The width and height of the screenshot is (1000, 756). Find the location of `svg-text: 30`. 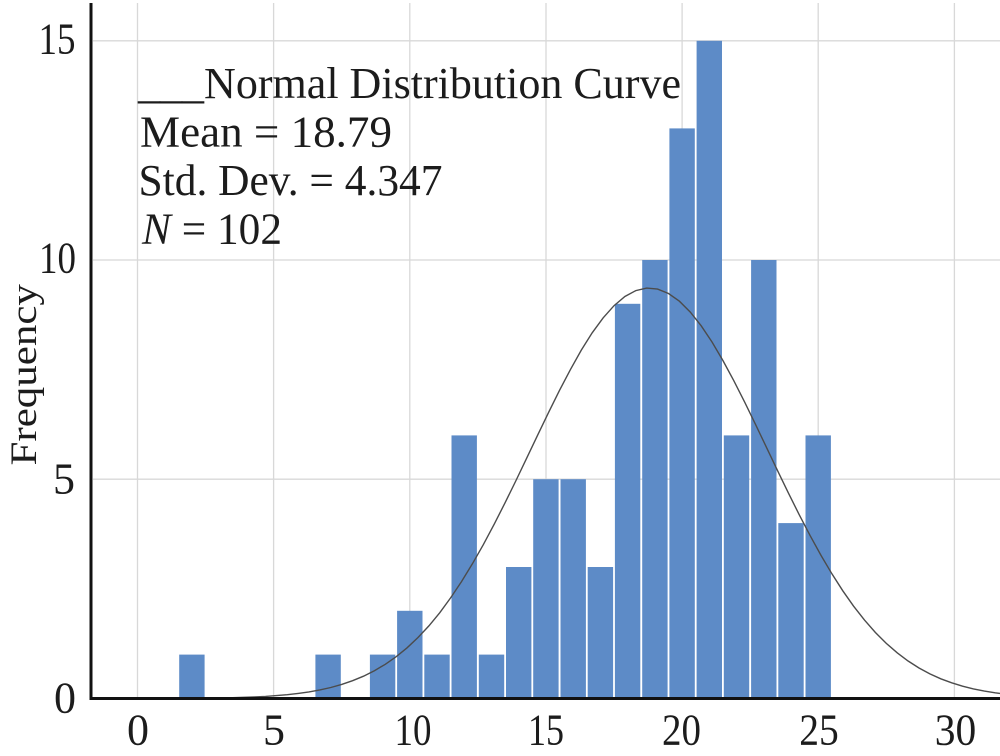

svg-text: 30 is located at coordinates (956, 730).